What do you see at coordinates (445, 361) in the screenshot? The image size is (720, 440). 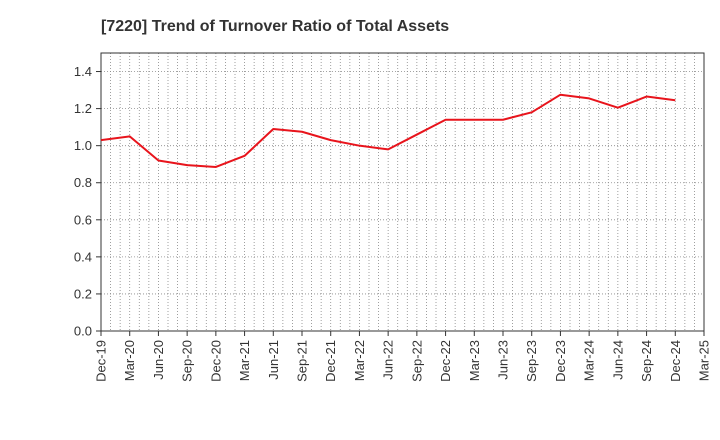 I see `x-tick-label: Dec-22` at bounding box center [445, 361].